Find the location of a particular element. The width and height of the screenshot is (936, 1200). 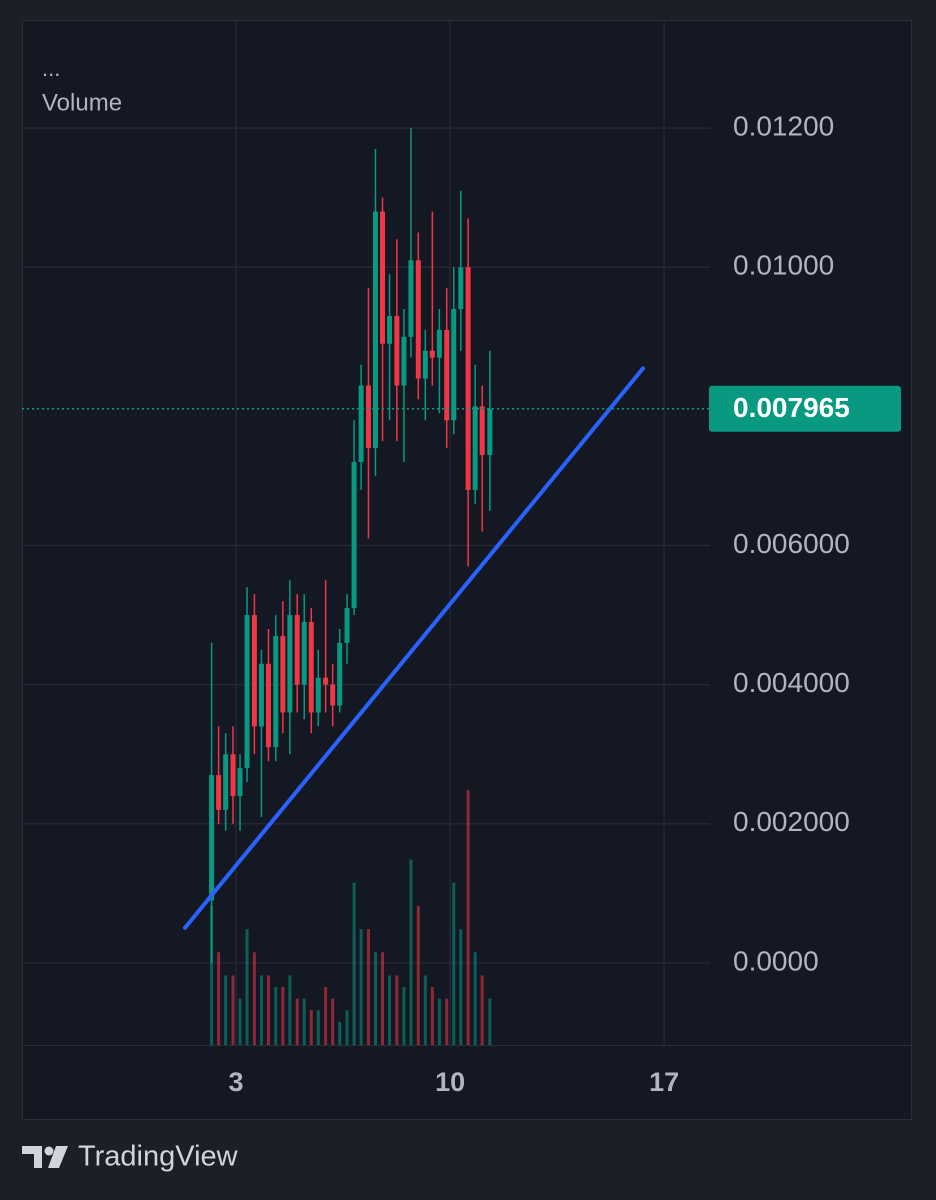

x-tick-label: 10 is located at coordinates (450, 1082).